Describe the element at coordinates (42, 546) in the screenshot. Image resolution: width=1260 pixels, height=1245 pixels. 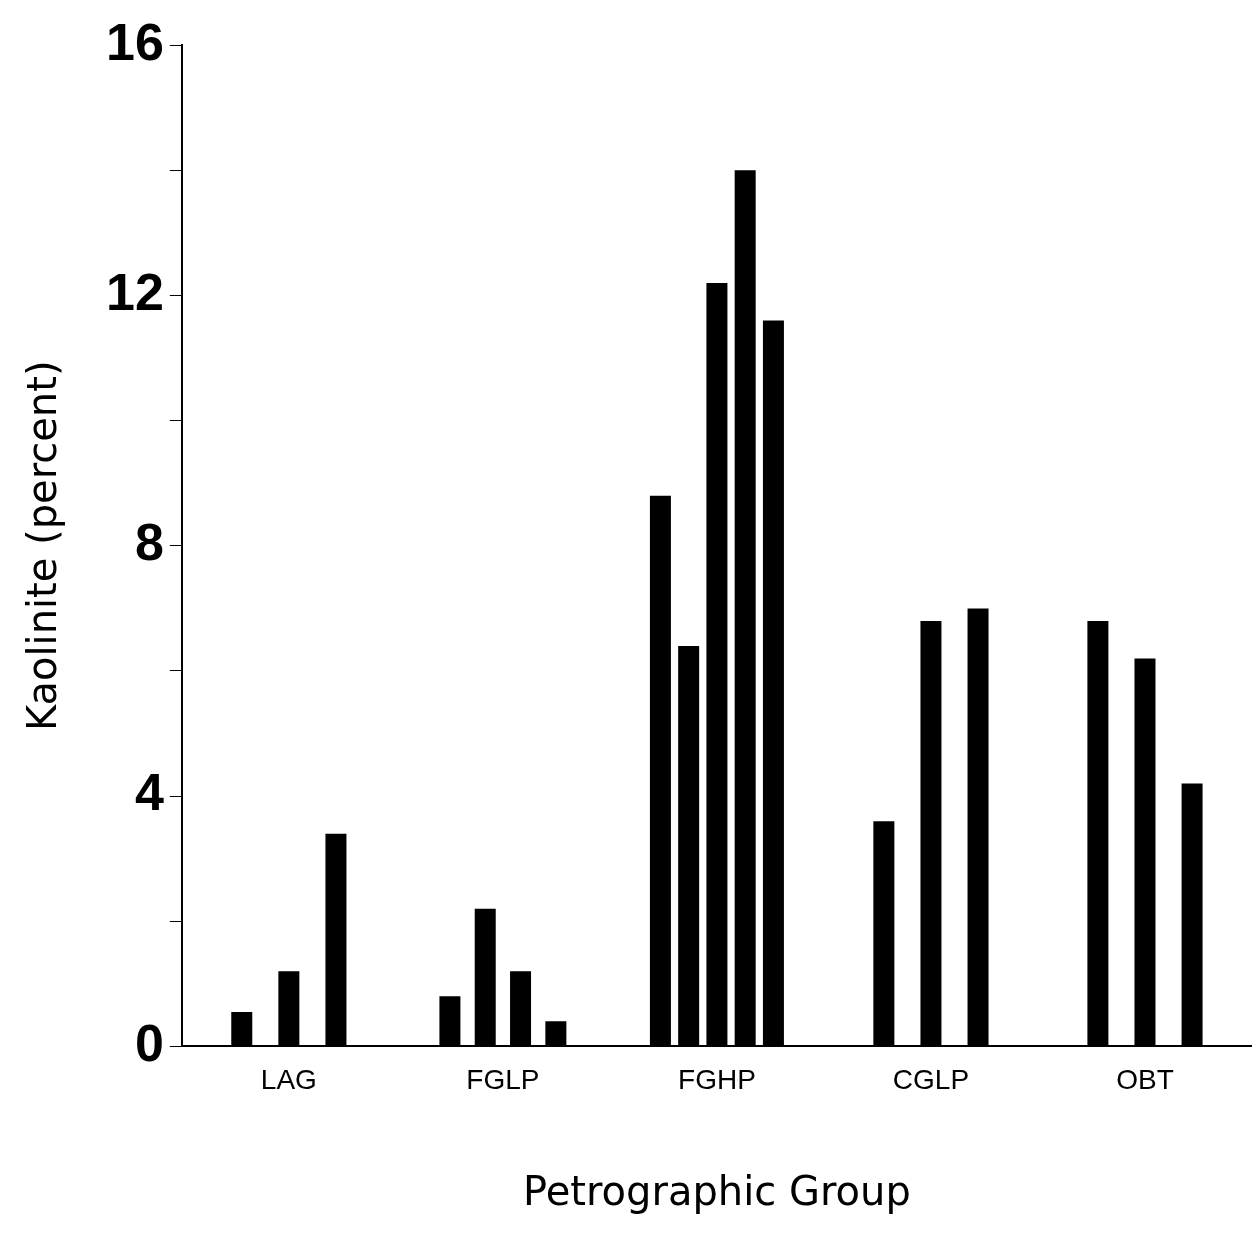
I see `y-axis-title: Kaolinite (percent)` at that location.